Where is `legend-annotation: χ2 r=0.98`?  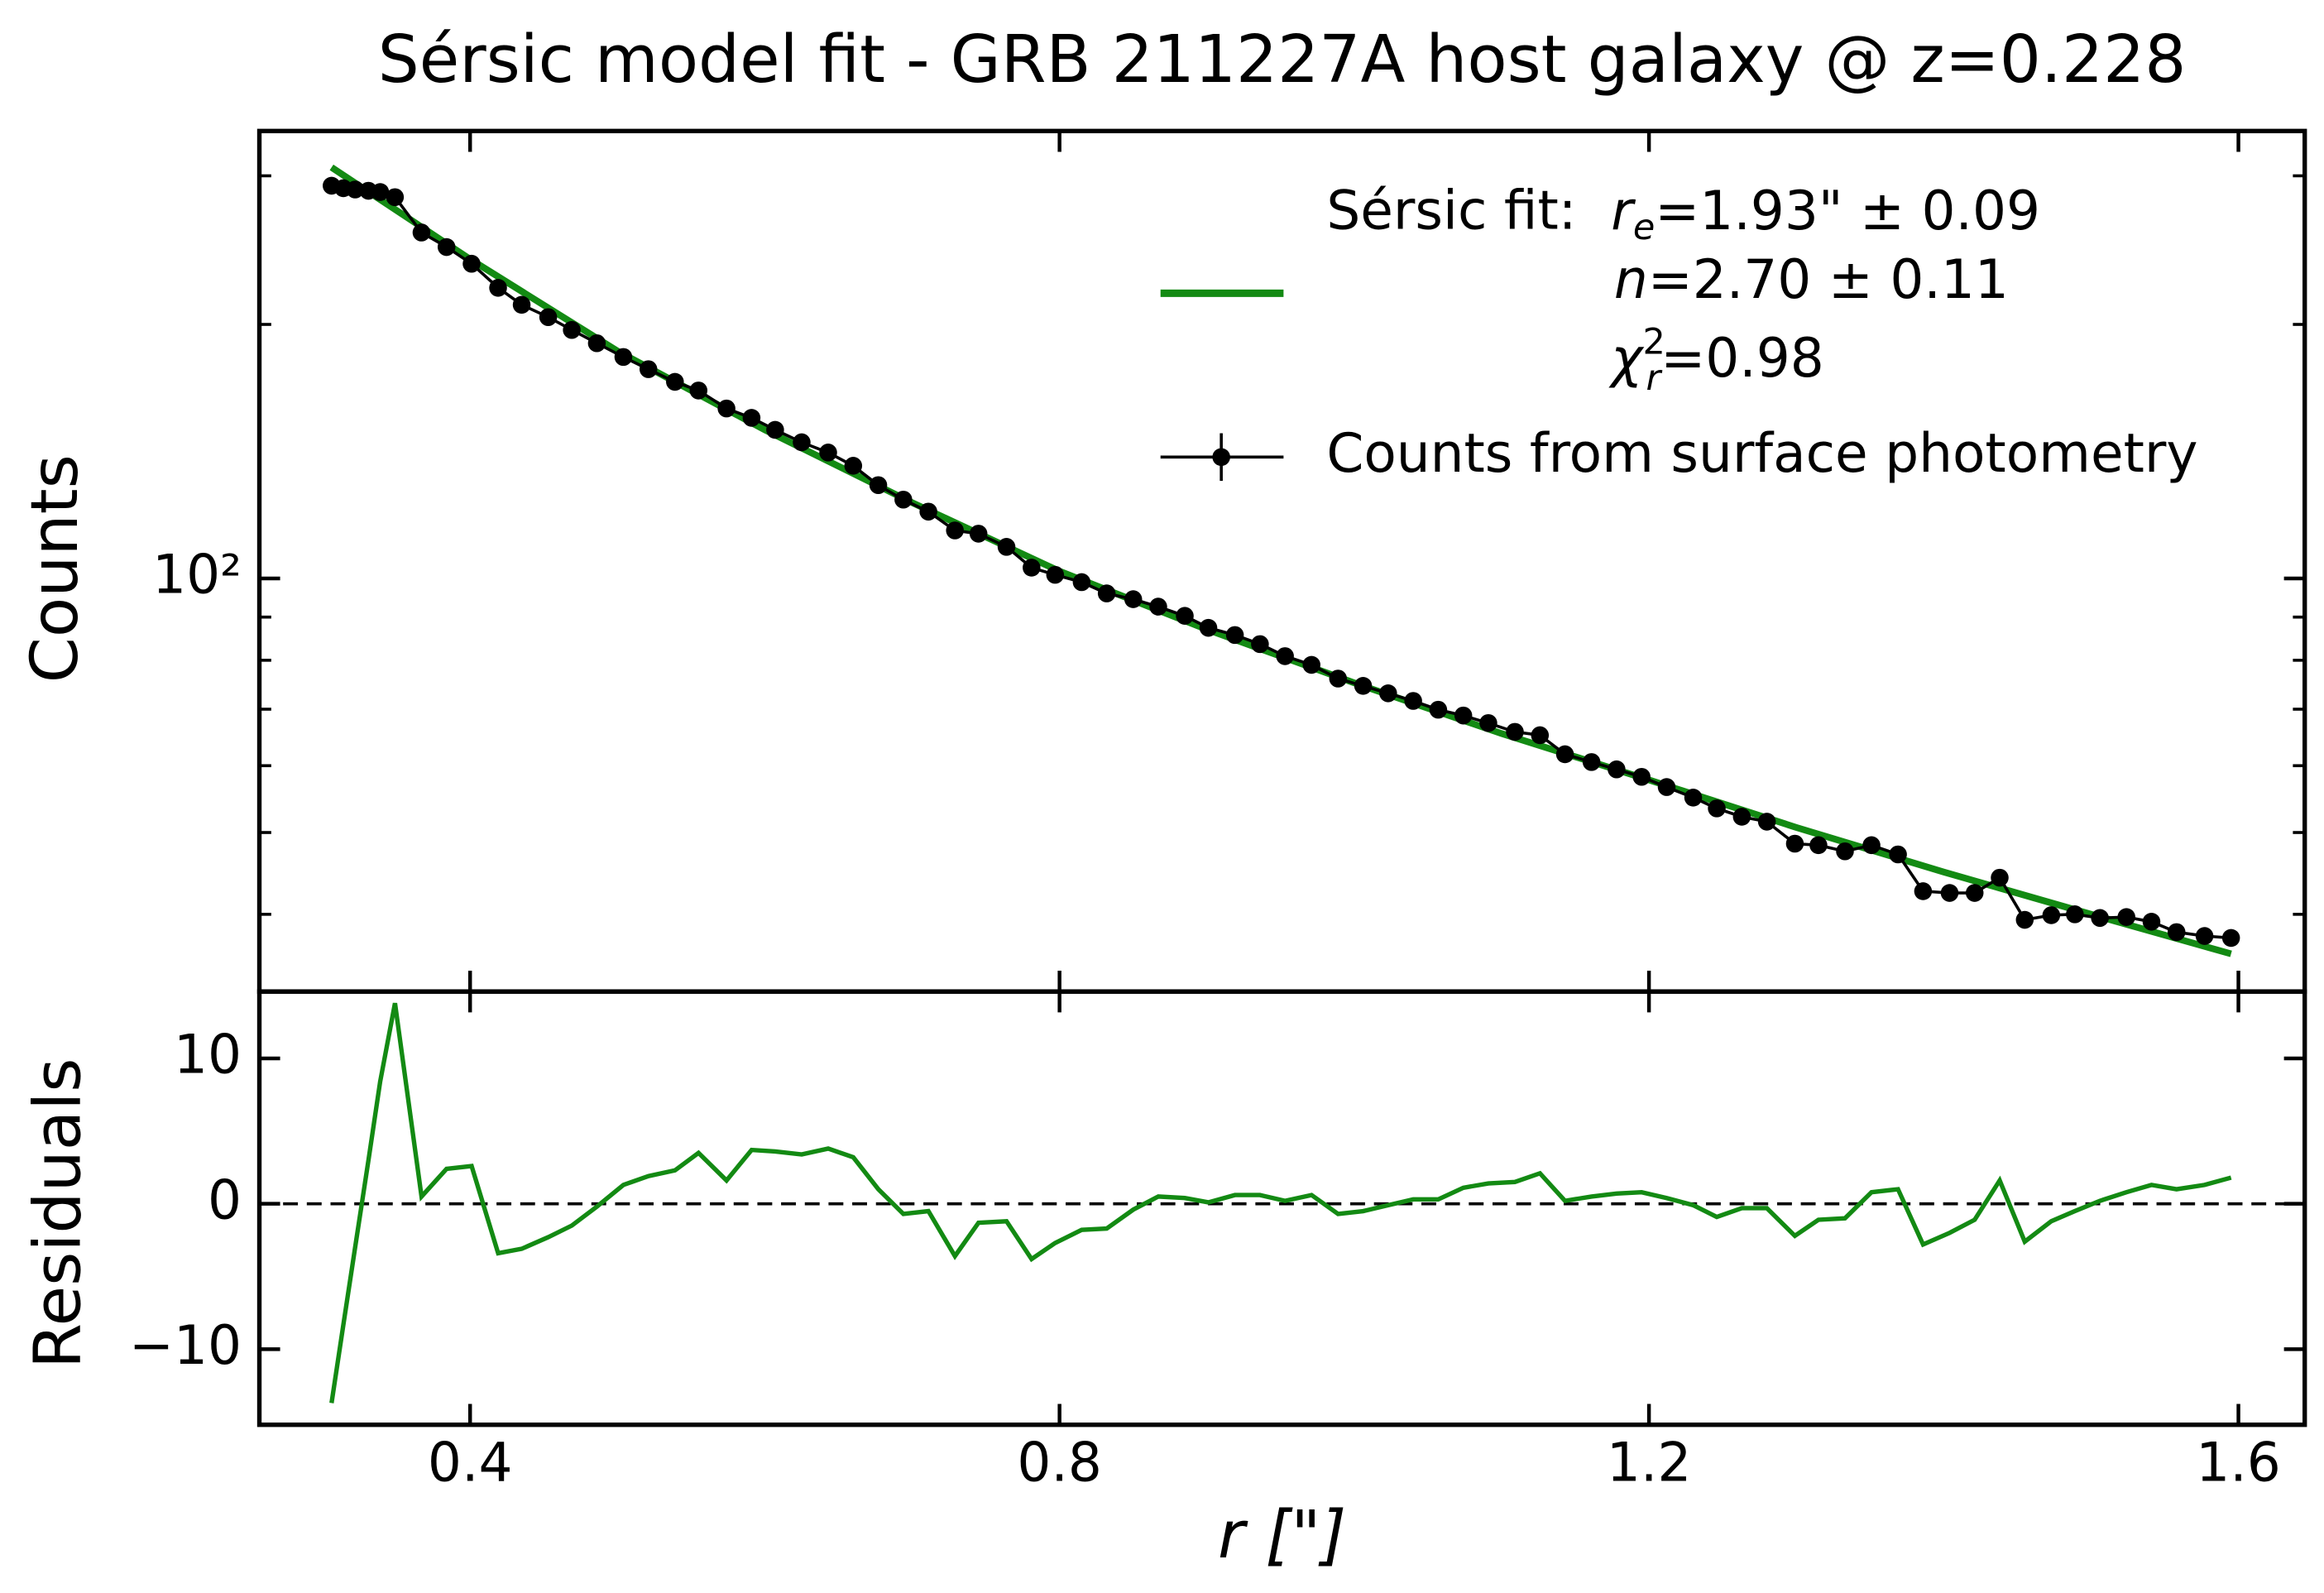
legend-annotation: χ2 r=0.98 is located at coordinates (1715, 359).